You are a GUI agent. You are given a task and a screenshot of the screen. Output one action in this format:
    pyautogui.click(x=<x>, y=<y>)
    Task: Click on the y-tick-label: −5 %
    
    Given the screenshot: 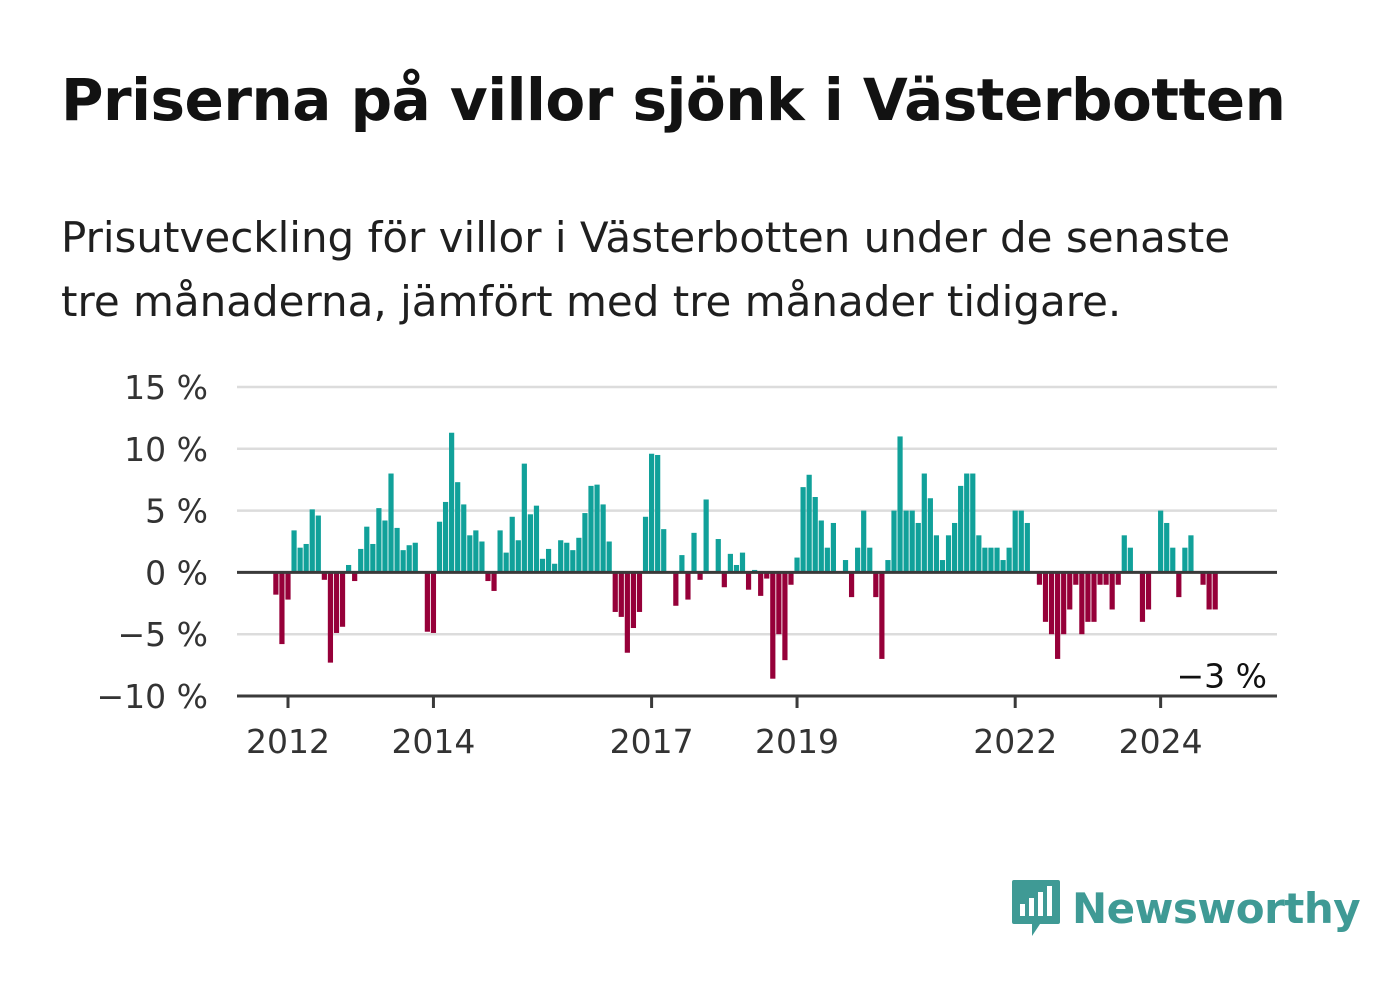 What is the action you would take?
    pyautogui.click(x=163, y=634)
    